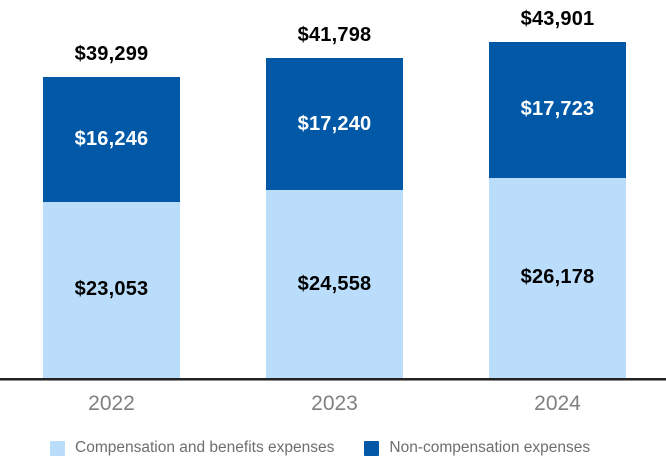 The height and width of the screenshot is (460, 666). Describe the element at coordinates (333, 379) in the screenshot. I see `x-axis-line` at that location.